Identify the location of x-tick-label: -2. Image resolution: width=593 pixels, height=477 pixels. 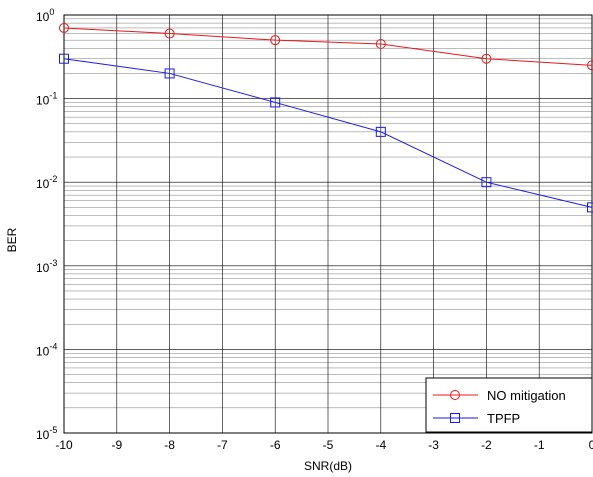
(486, 445).